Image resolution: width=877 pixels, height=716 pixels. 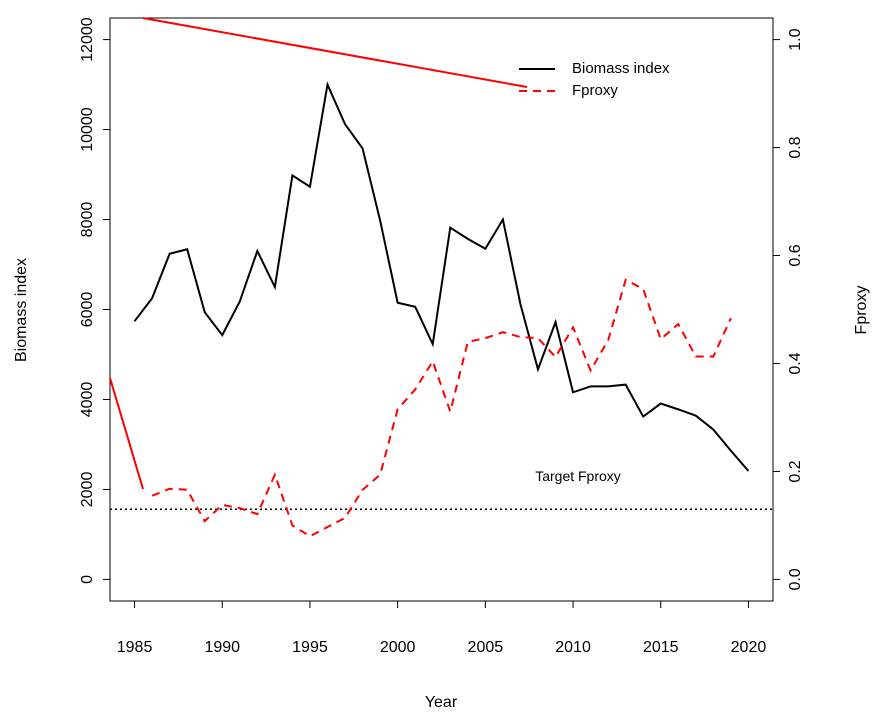 What do you see at coordinates (87, 39) in the screenshot?
I see `y-tick-label: 12000` at bounding box center [87, 39].